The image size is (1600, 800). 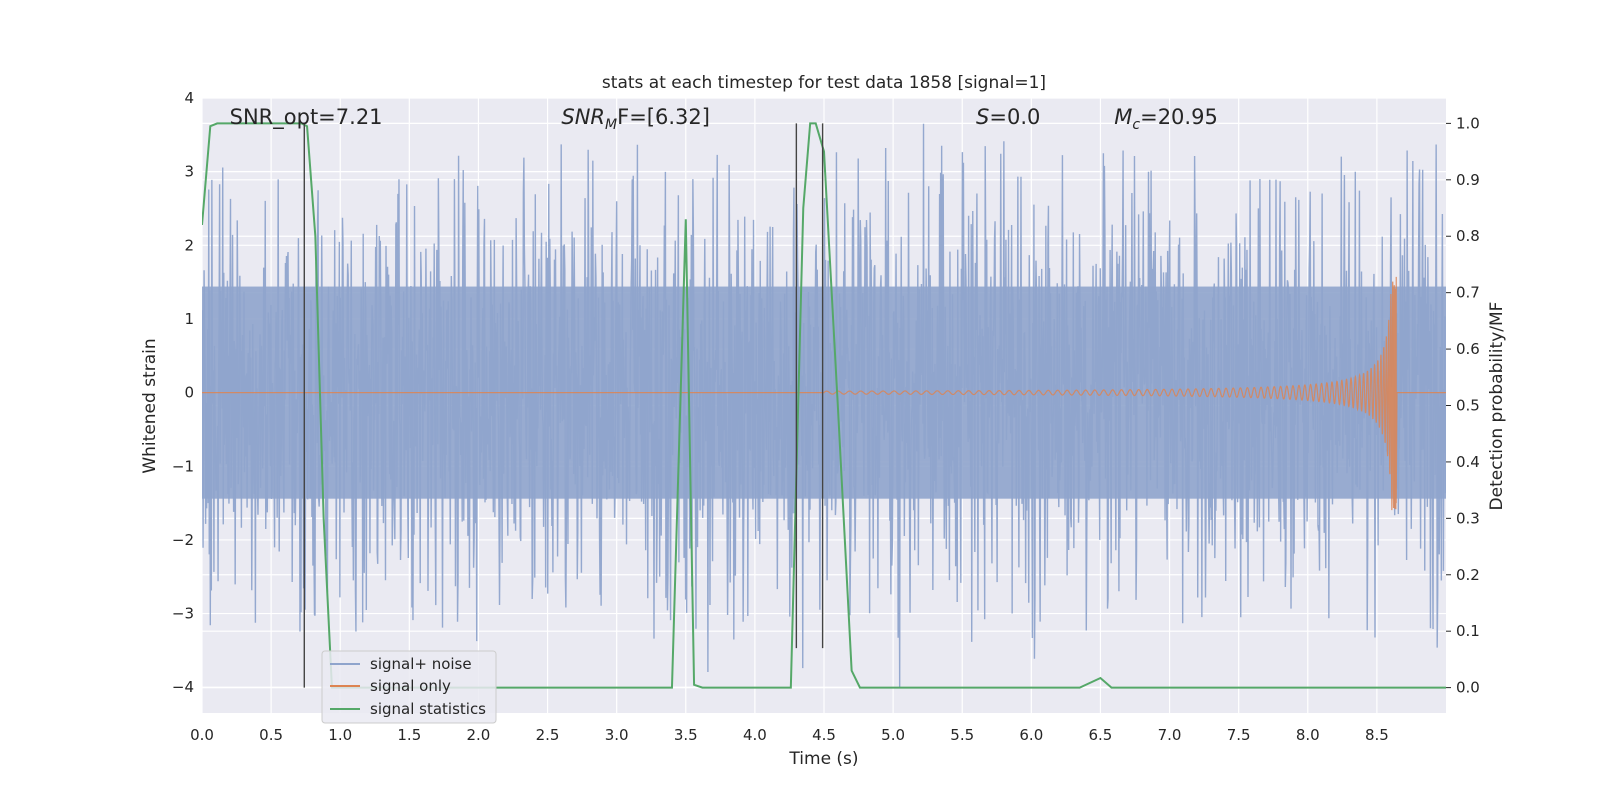 What do you see at coordinates (1101, 735) in the screenshot?
I see `x-tick-label-13: 6.5` at bounding box center [1101, 735].